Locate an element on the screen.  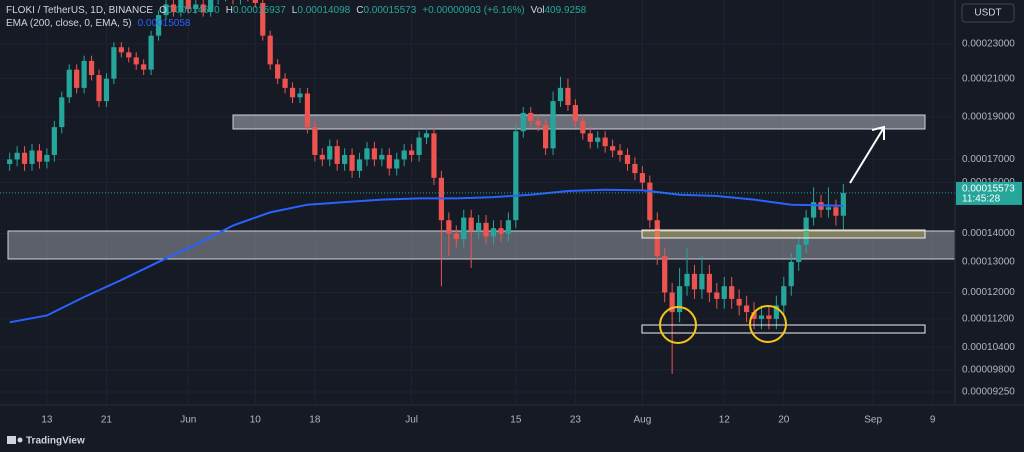
y-tick-label: 0.00014000 is located at coordinates (988, 233).